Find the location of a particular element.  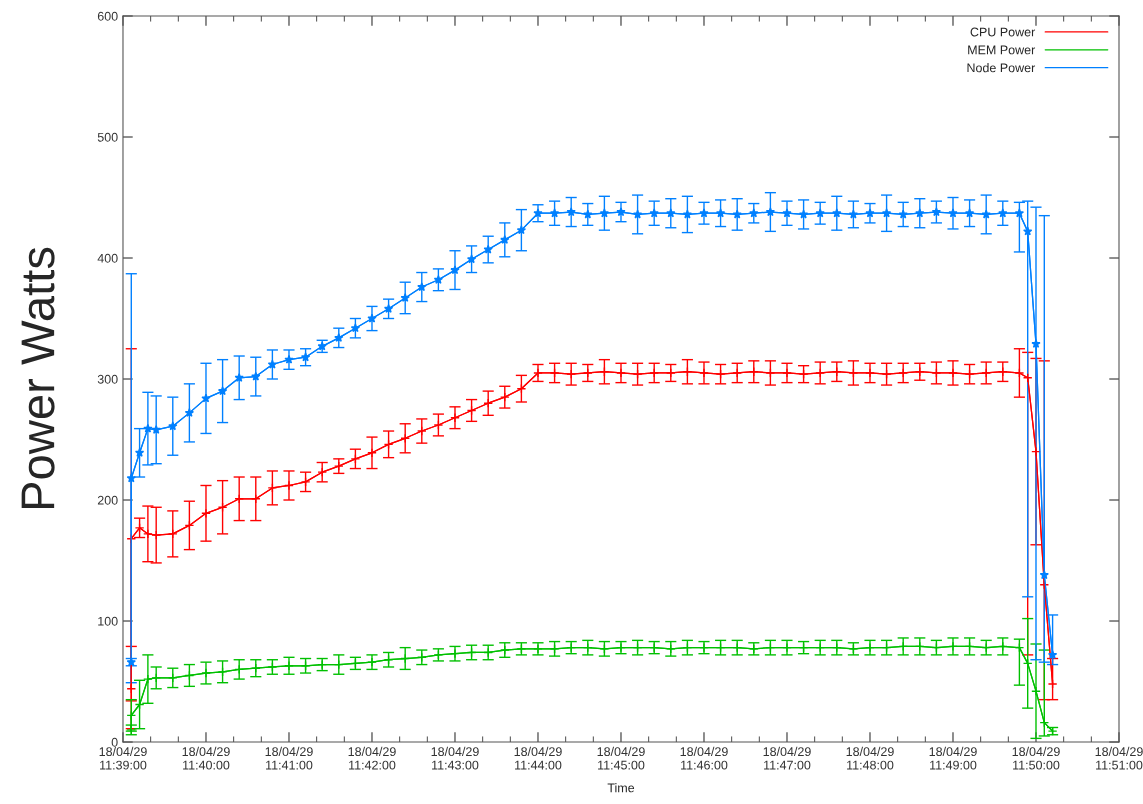

x-tick-label: 18/04/29 11:41:00 is located at coordinates (289, 758).